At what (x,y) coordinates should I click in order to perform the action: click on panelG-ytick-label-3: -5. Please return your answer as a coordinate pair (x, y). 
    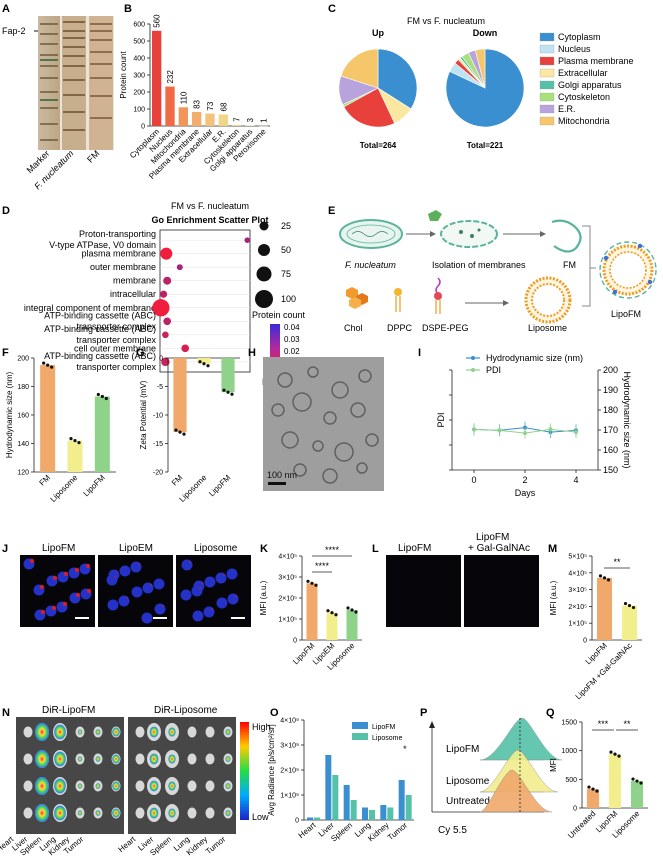
    Looking at the image, I should click on (160, 387).